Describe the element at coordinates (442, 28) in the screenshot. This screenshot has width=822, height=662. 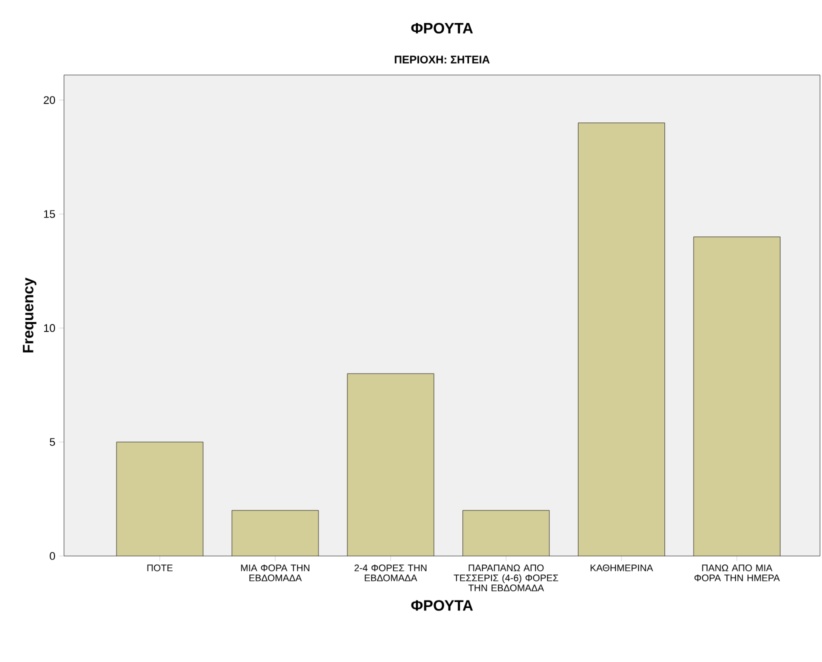
I see `chart-title: ΦΡΟΥΤΑ` at that location.